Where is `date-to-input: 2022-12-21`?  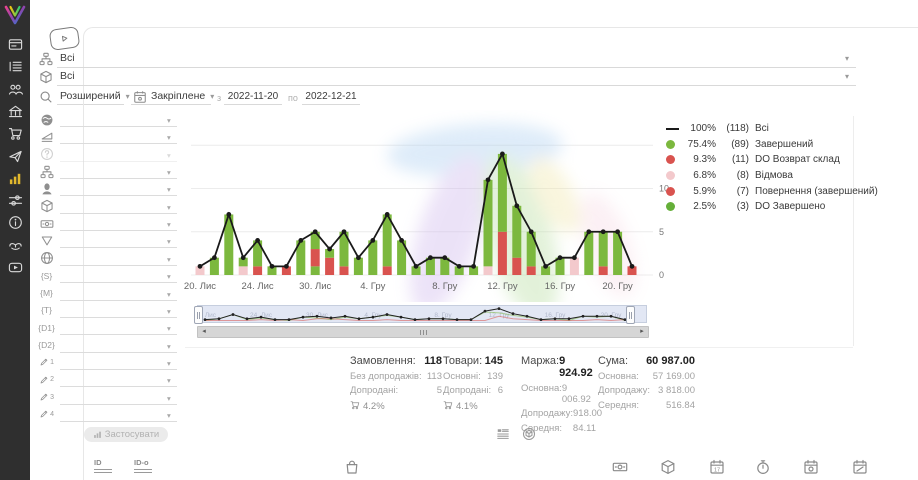 date-to-input: 2022-12-21 is located at coordinates (331, 96).